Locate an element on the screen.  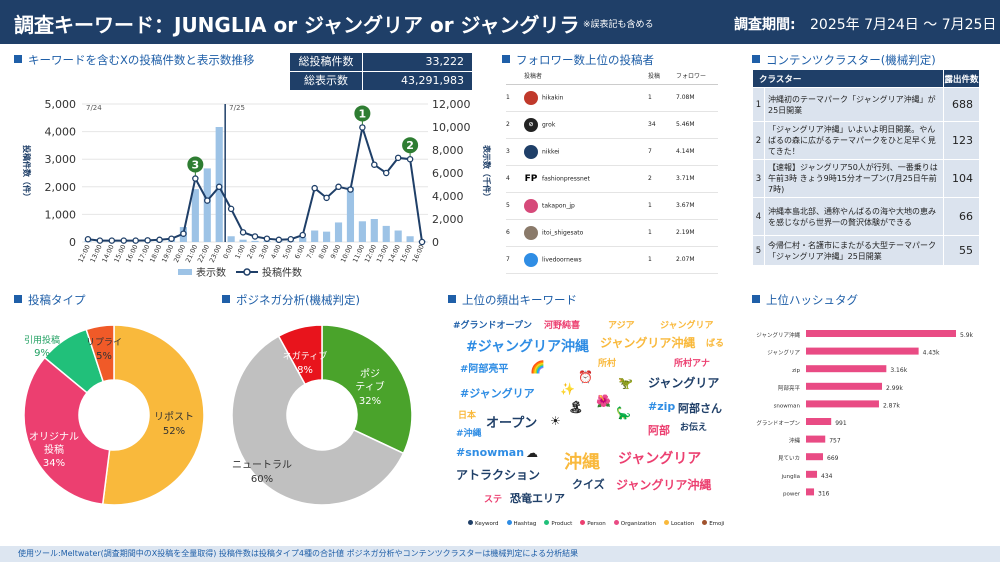
cluster-count: 123 is located at coordinates (961, 140).